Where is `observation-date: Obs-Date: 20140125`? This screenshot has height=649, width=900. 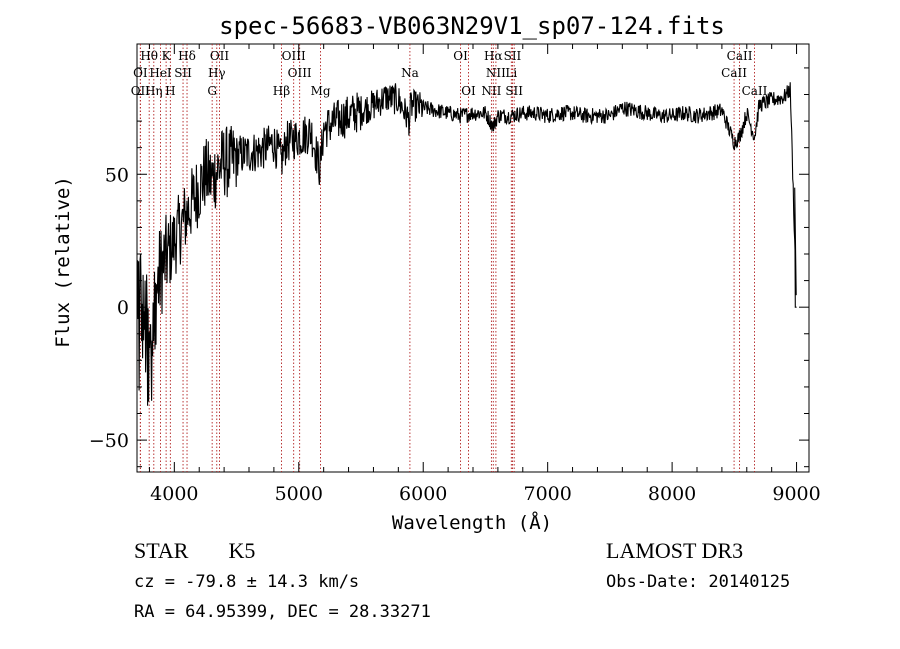
observation-date: Obs-Date: 20140125 is located at coordinates (698, 582).